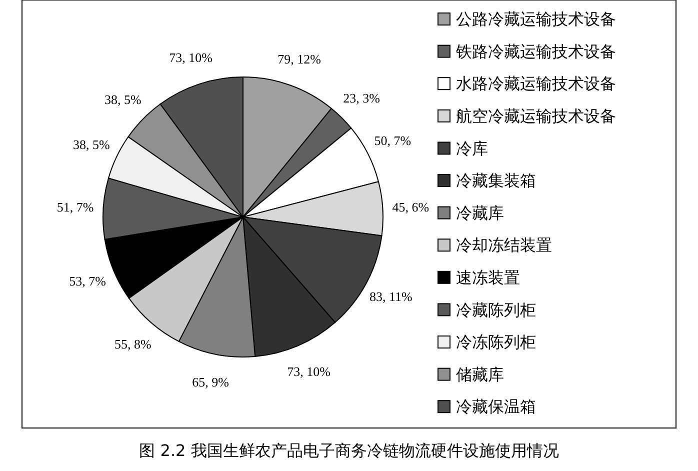 This screenshot has height=471, width=698. Describe the element at coordinates (504, 245) in the screenshot. I see `legend-label: 冷却冻结装置` at that location.